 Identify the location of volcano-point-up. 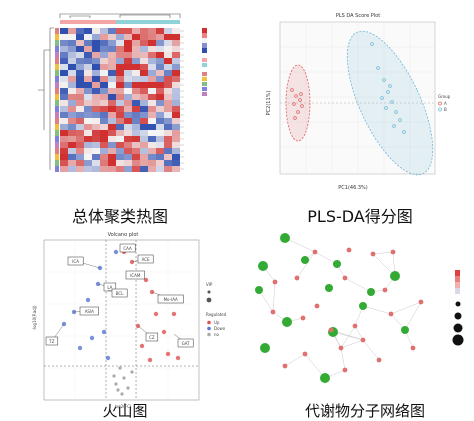
(142, 346).